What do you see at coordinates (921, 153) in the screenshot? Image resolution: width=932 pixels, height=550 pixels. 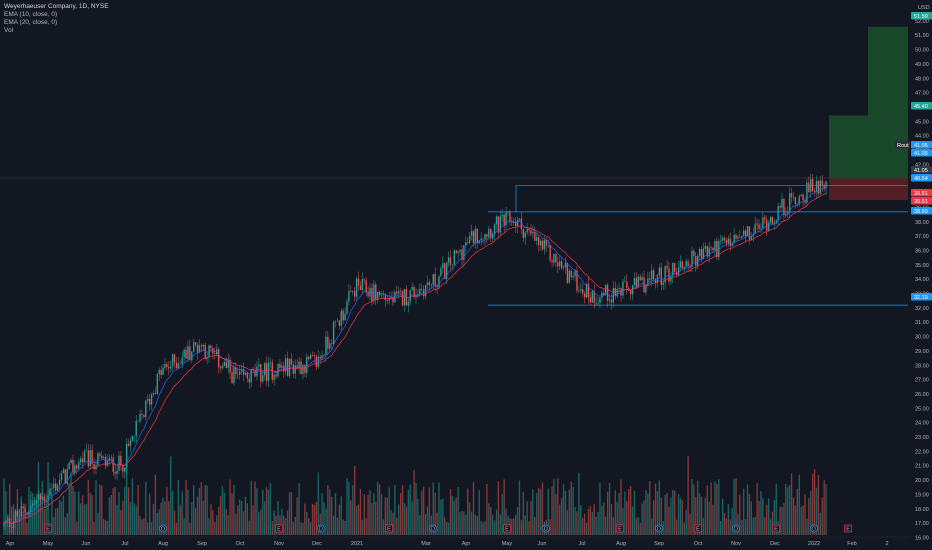 I see `price-tag-box` at bounding box center [921, 153].